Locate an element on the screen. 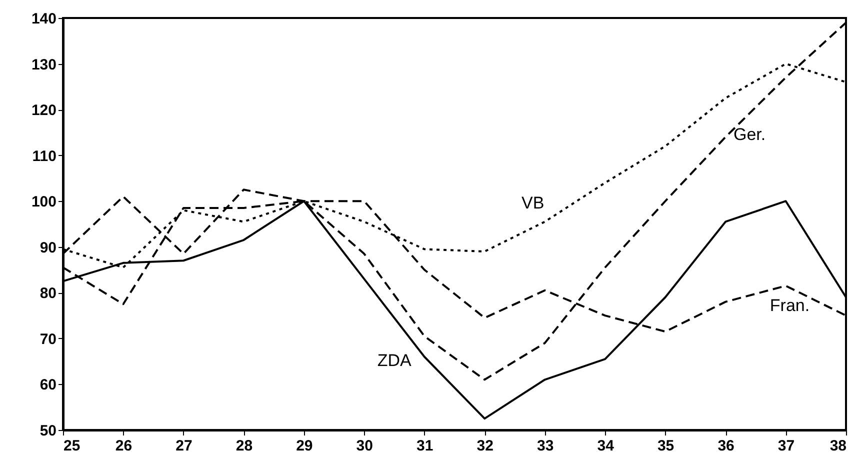  y-tick-label: 110 is located at coordinates (44, 156).